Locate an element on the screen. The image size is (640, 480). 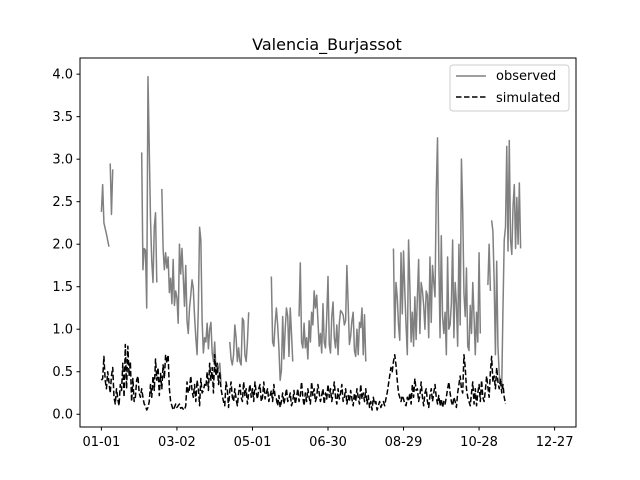
y-tick-label: 3.5 is located at coordinates (62, 117).